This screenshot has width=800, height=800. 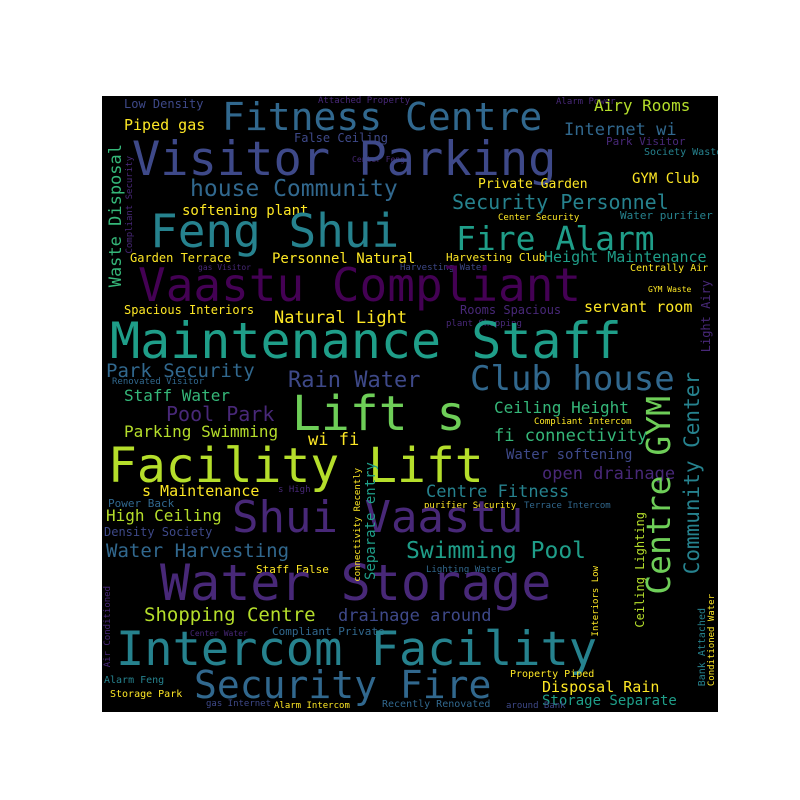 What do you see at coordinates (198, 551) in the screenshot?
I see `word: Water Harvesting` at bounding box center [198, 551].